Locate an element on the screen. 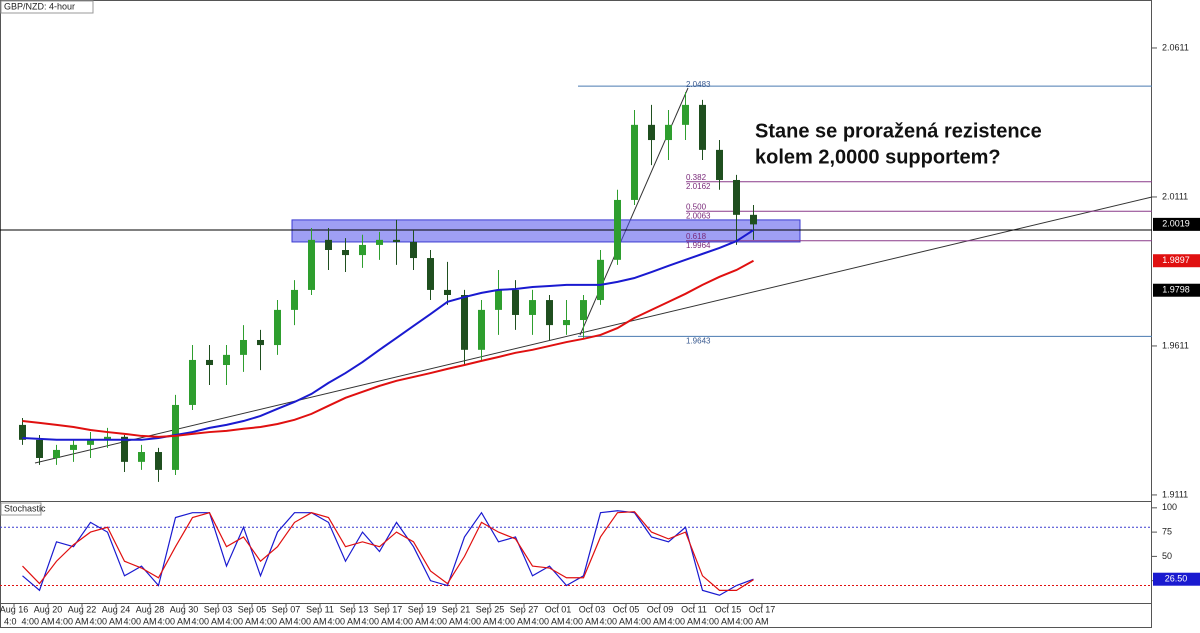 The image size is (1200, 633). annotation: kolem 2,0000 supportem? is located at coordinates (878, 157).